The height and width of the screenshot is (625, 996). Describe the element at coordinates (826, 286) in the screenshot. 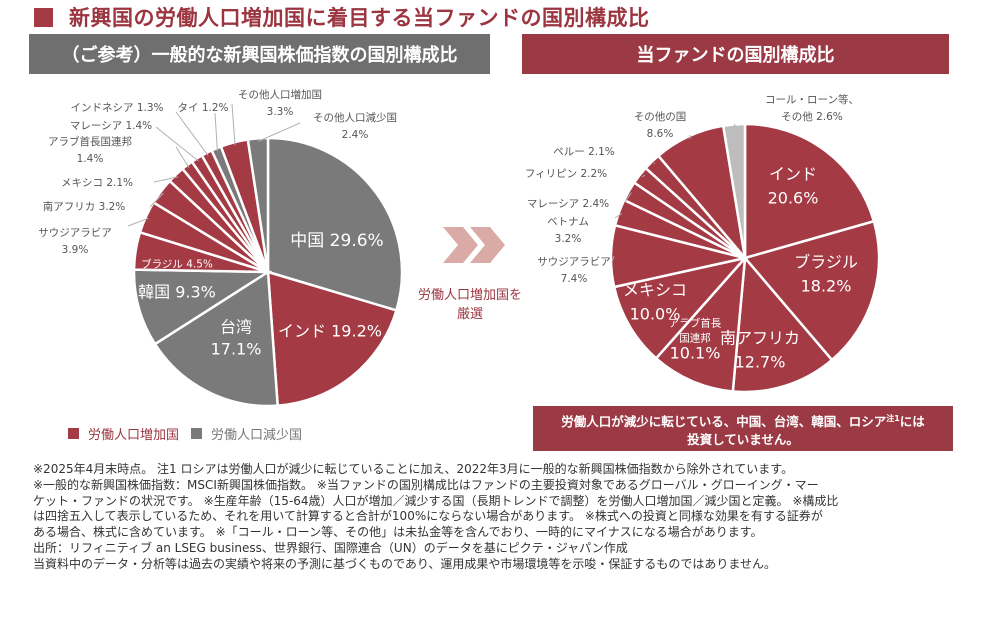

I see `slice-label: 18.2%` at that location.